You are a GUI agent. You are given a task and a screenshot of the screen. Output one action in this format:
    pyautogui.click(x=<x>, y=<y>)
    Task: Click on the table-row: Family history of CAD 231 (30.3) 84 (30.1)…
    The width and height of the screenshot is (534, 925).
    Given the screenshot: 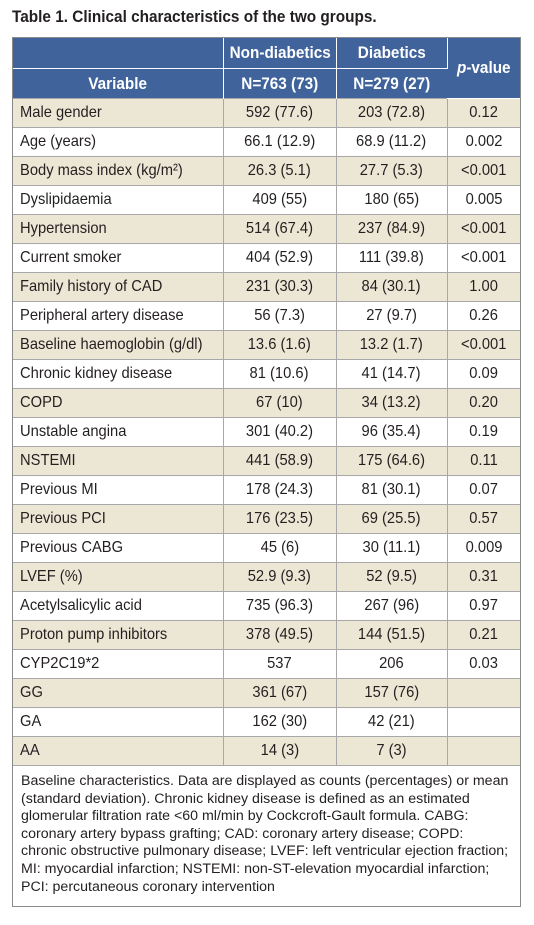 What is the action you would take?
    pyautogui.click(x=266, y=287)
    